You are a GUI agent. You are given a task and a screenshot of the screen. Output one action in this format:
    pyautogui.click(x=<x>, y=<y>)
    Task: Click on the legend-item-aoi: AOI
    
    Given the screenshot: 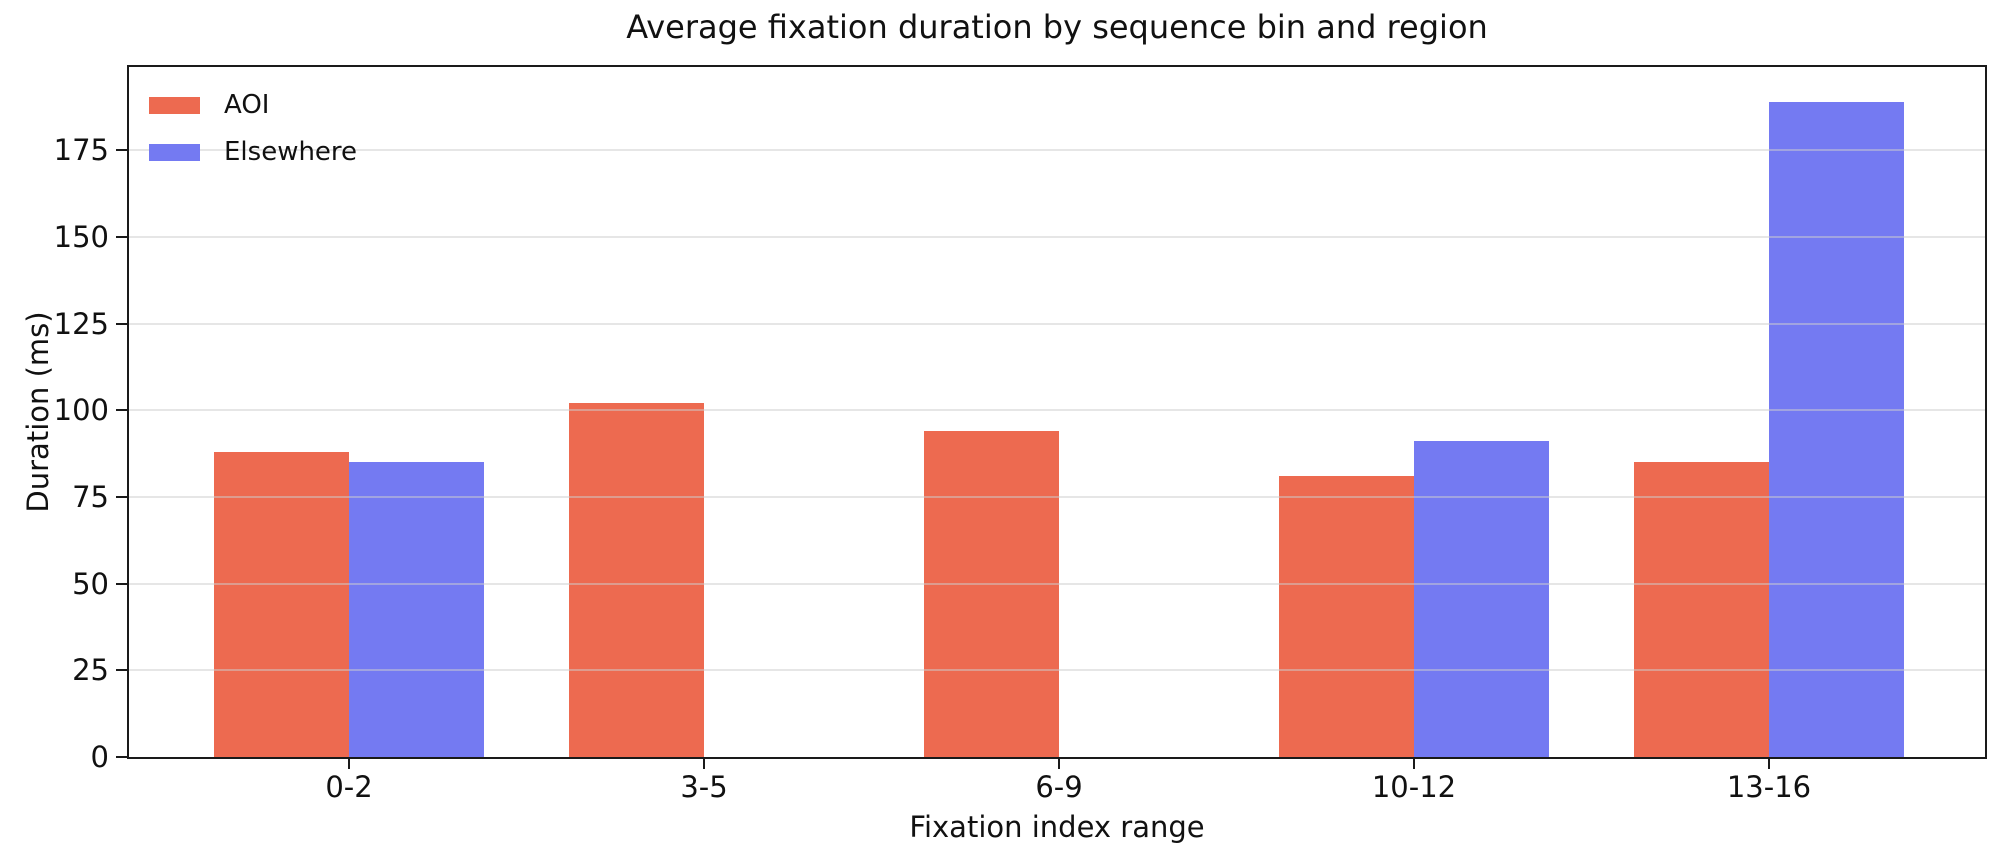 What is the action you would take?
    pyautogui.click(x=253, y=105)
    